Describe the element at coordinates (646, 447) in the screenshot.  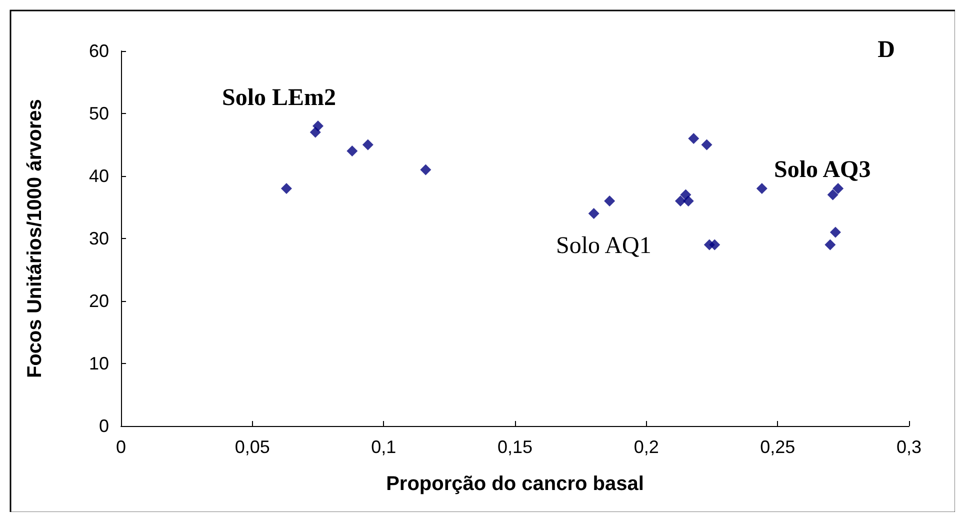
I see `x-tick-label: 0,2` at that location.